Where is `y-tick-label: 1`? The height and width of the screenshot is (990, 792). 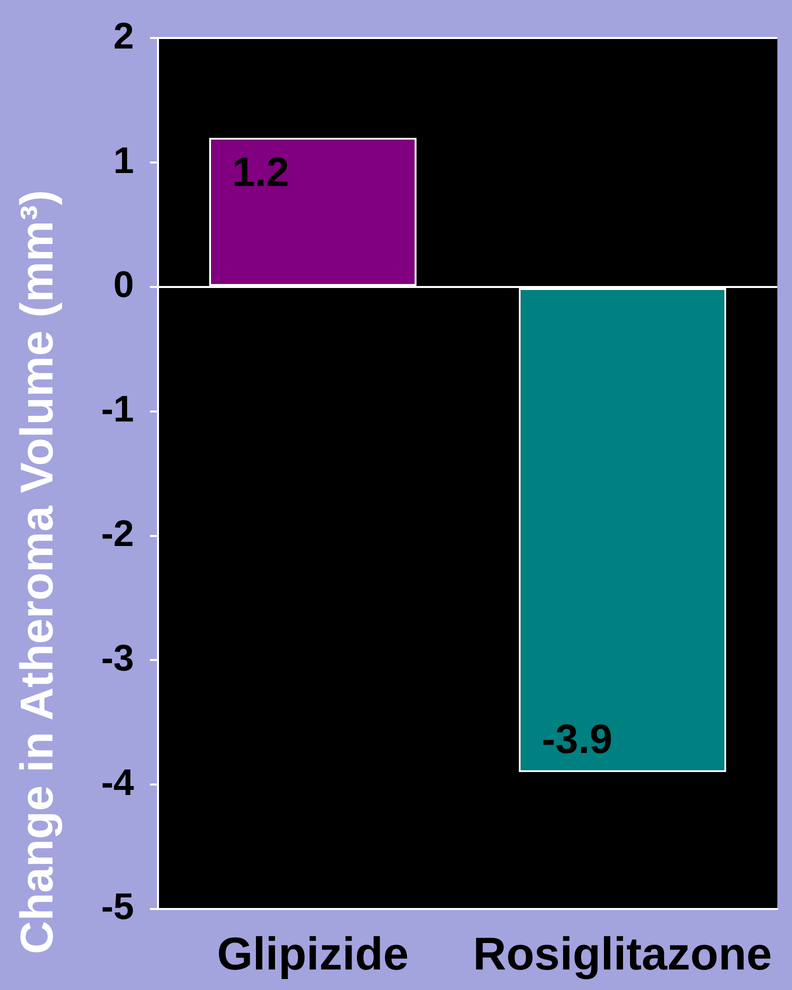 y-tick-label: 1 is located at coordinates (123, 160).